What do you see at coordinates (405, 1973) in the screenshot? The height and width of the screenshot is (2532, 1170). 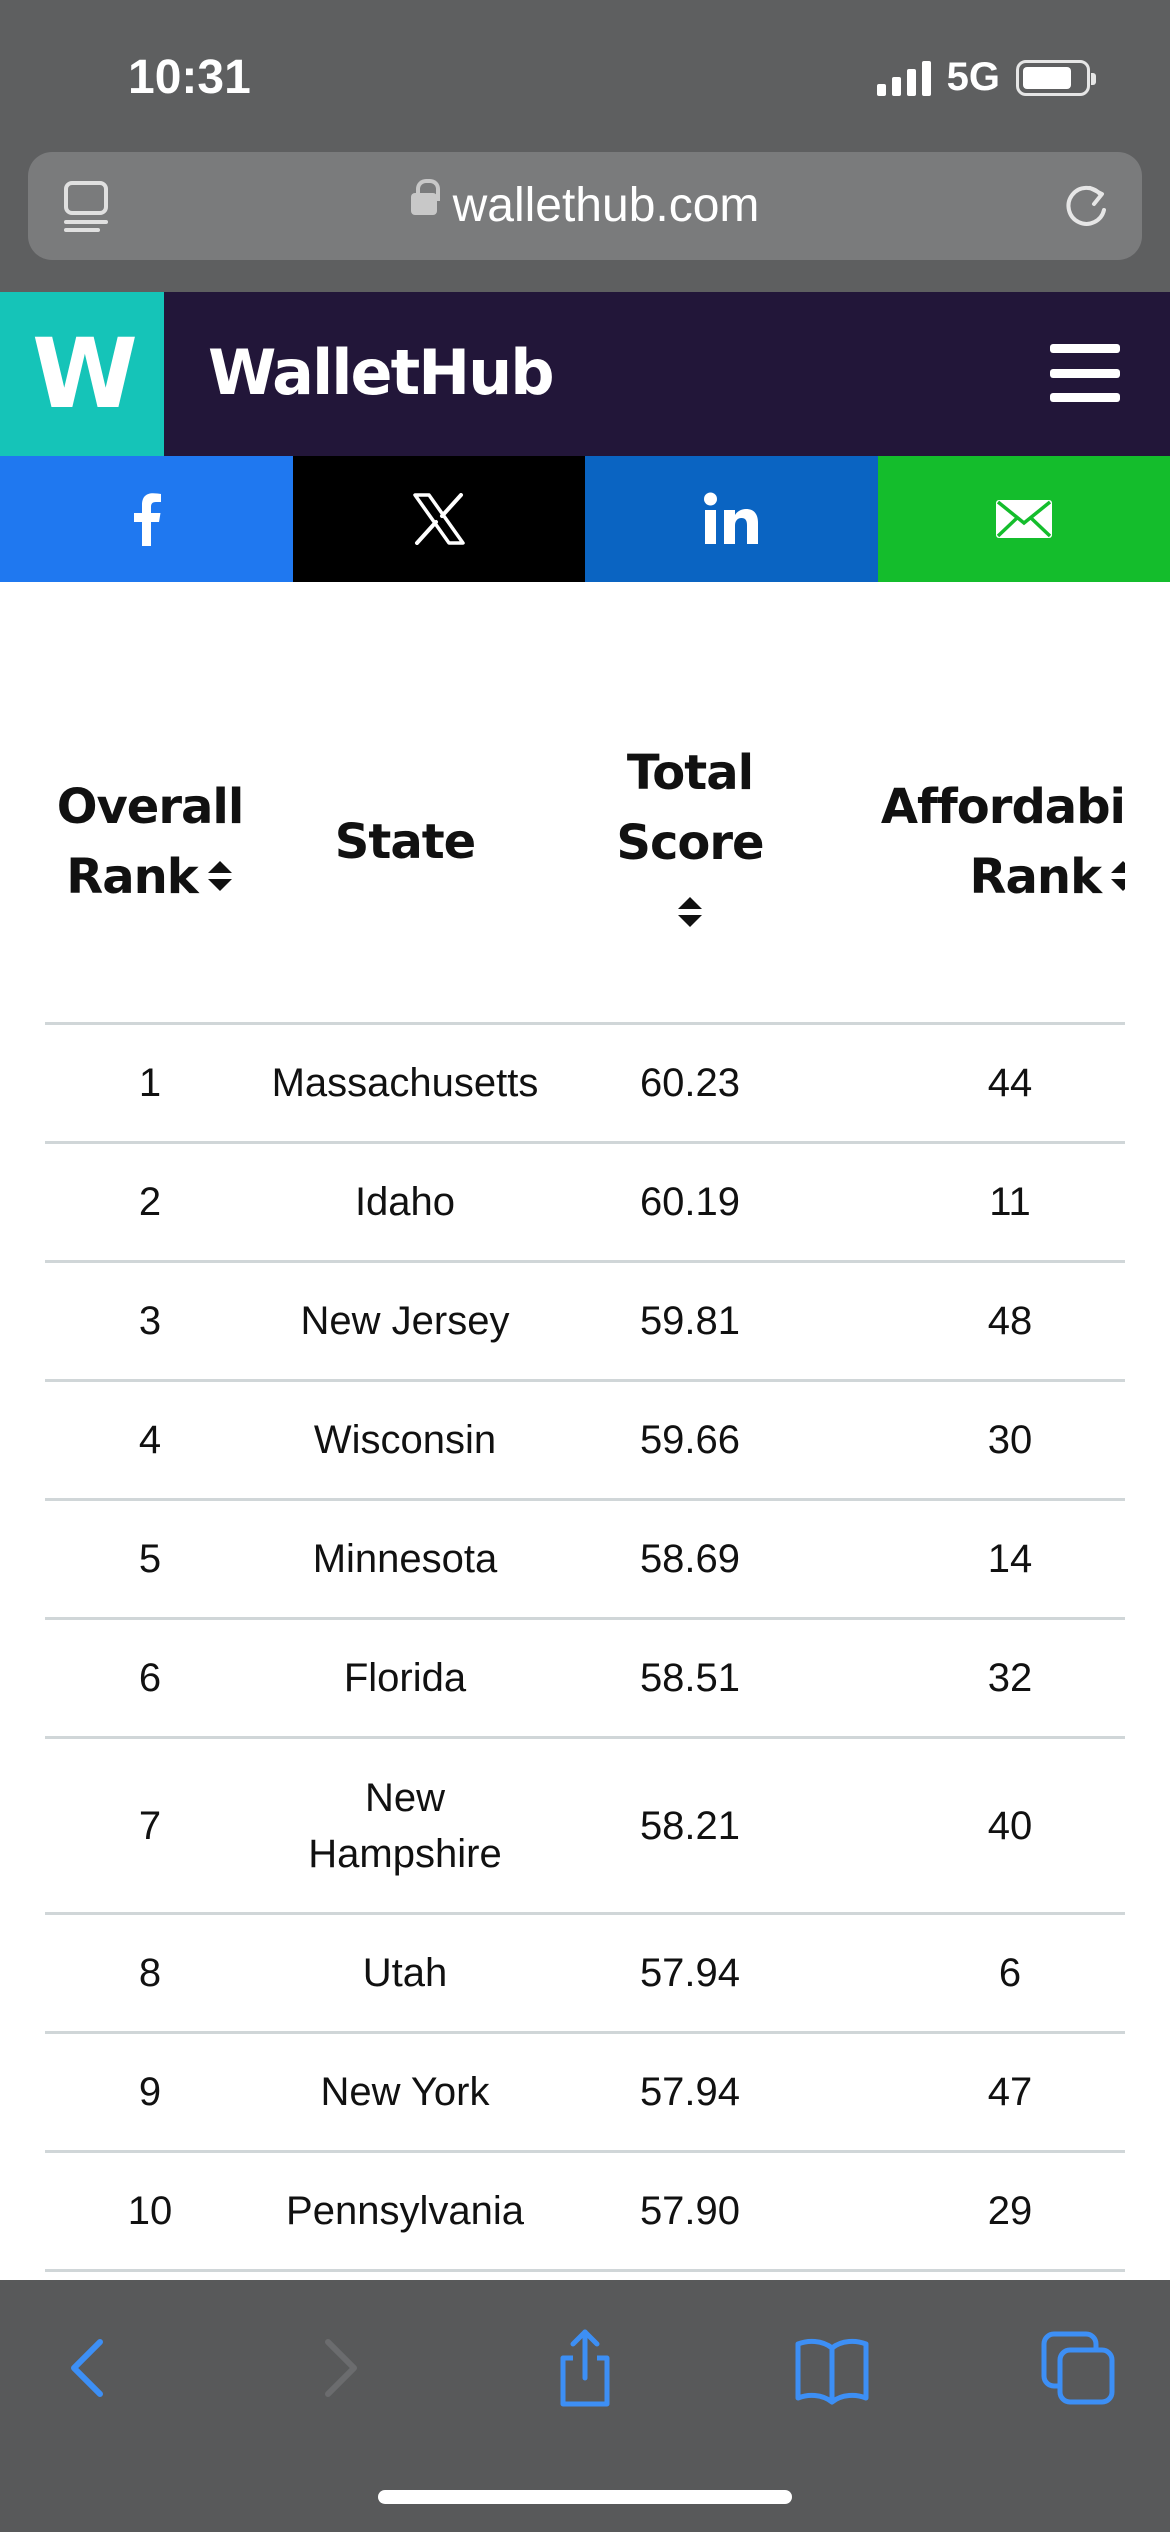 I see `cell-state: Utah` at bounding box center [405, 1973].